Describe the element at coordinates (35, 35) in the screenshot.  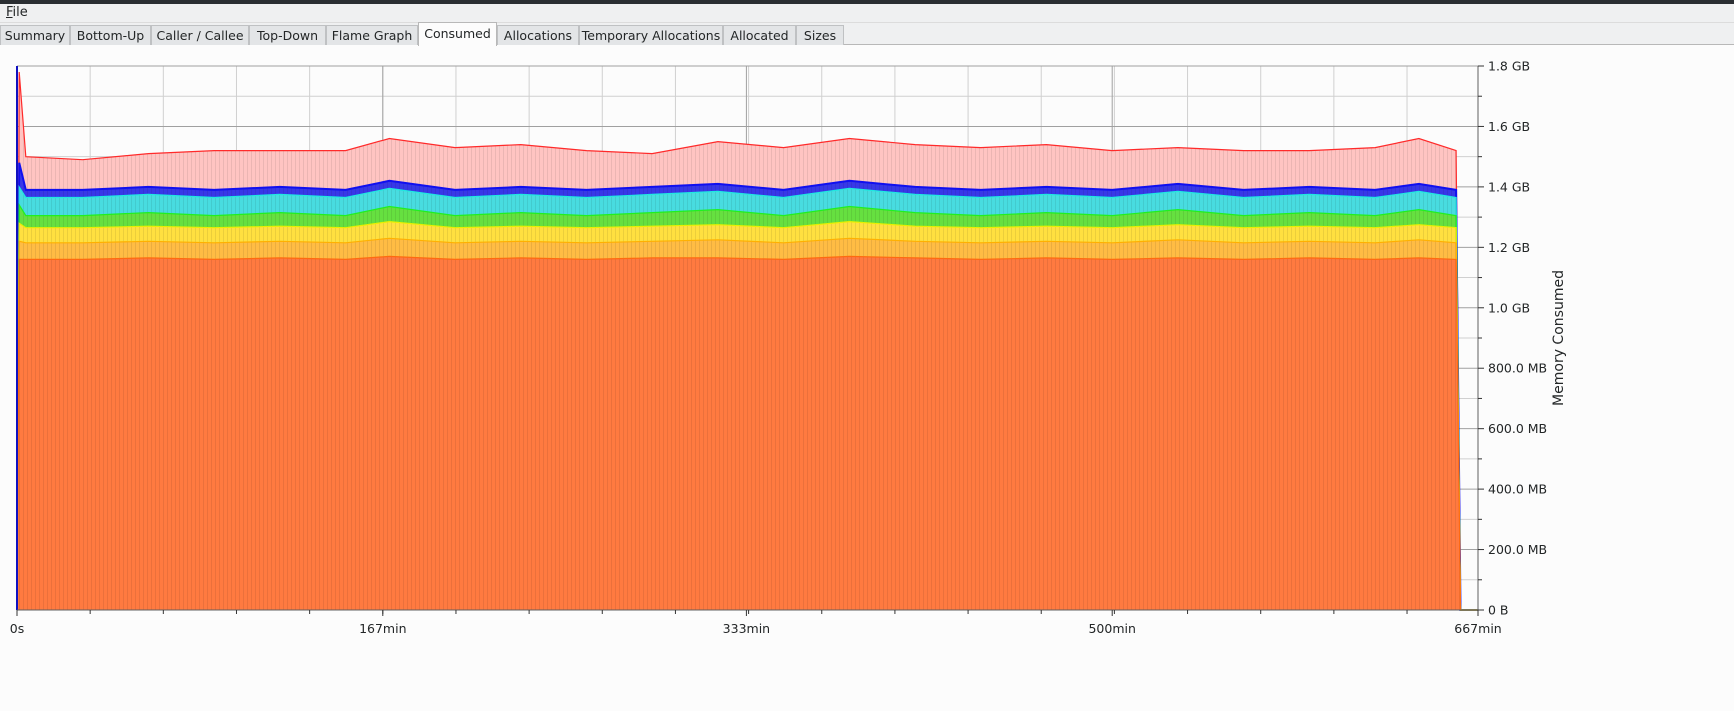
I see `tab-summary: Summary` at that location.